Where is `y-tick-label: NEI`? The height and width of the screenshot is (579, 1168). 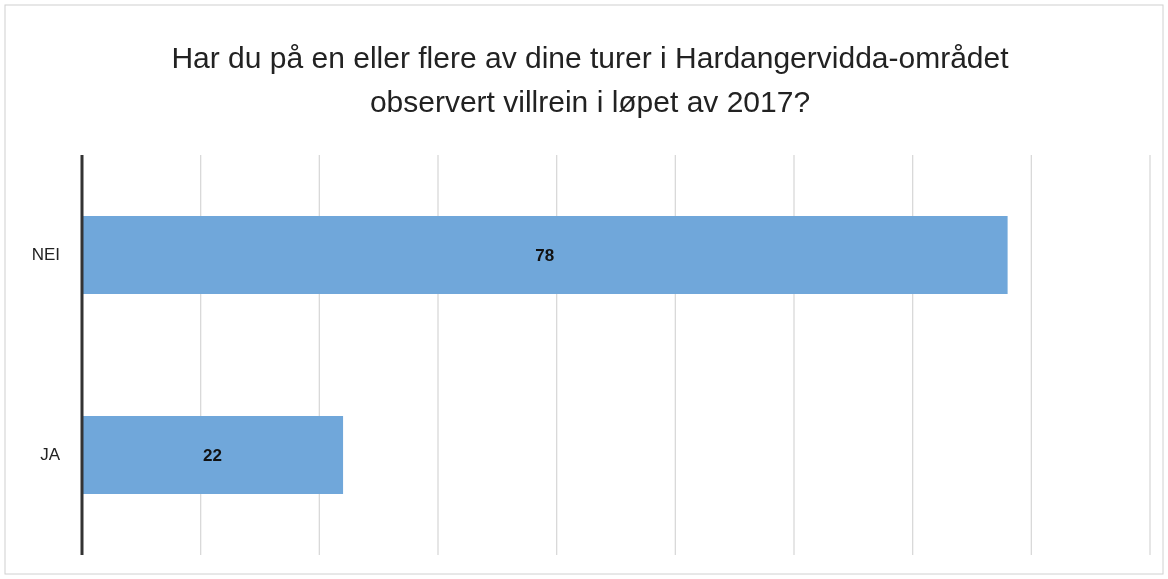
y-tick-label: NEI is located at coordinates (45, 255).